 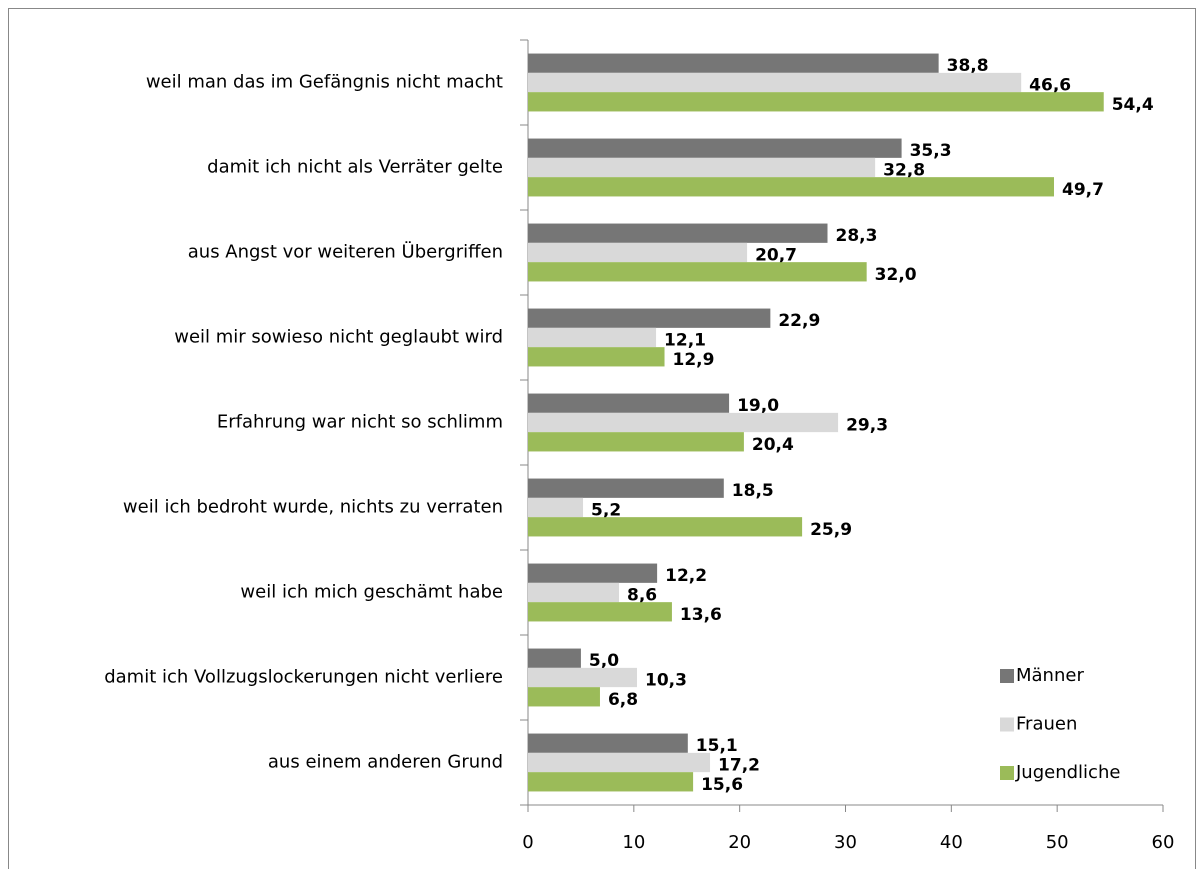 What do you see at coordinates (758, 406) in the screenshot?
I see `value-label: 19,0` at bounding box center [758, 406].